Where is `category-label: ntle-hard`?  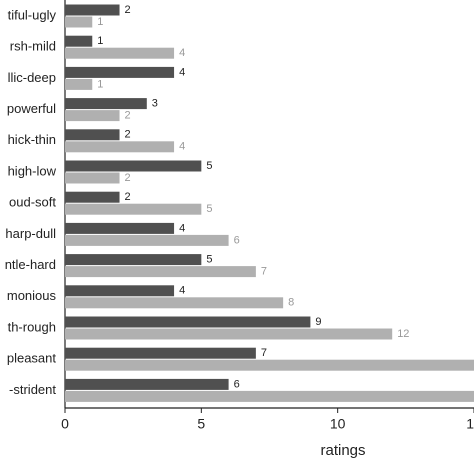 category-label: ntle-hard is located at coordinates (30, 264).